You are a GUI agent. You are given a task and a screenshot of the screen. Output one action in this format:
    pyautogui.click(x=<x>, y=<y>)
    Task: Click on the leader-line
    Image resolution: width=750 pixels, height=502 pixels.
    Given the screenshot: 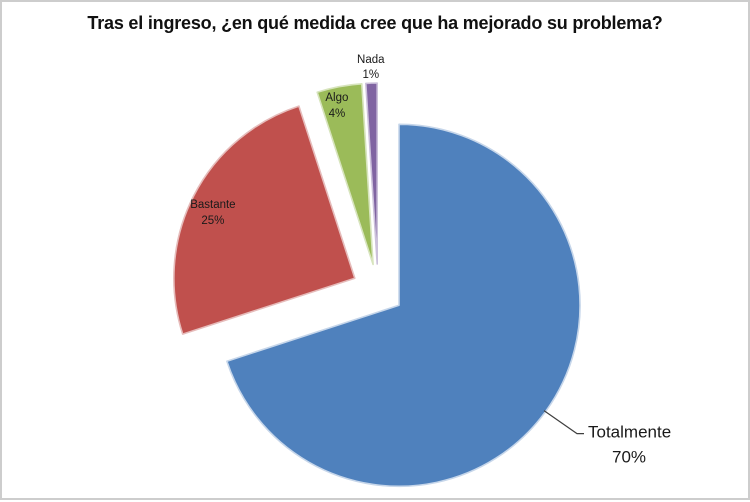 What is the action you would take?
    pyautogui.click(x=563, y=422)
    